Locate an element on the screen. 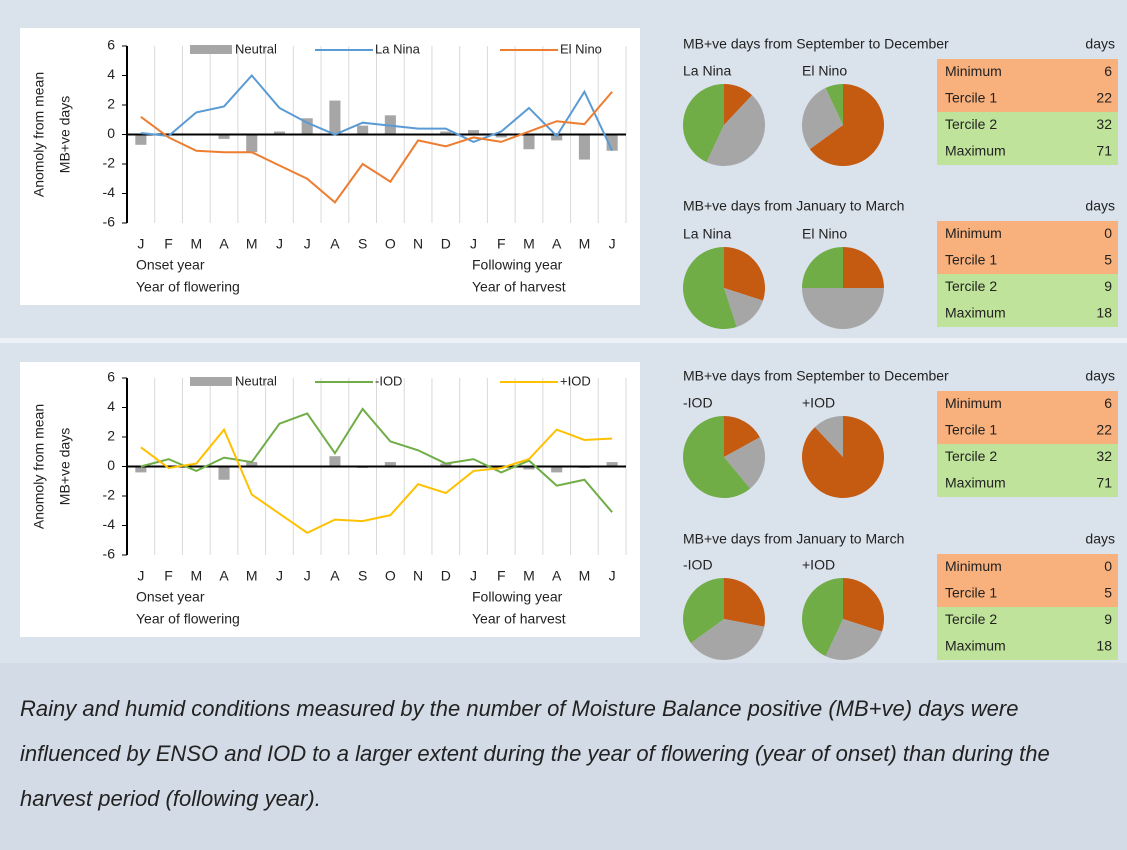 This screenshot has height=850, width=1127. pie-title: El Nino is located at coordinates (824, 71).